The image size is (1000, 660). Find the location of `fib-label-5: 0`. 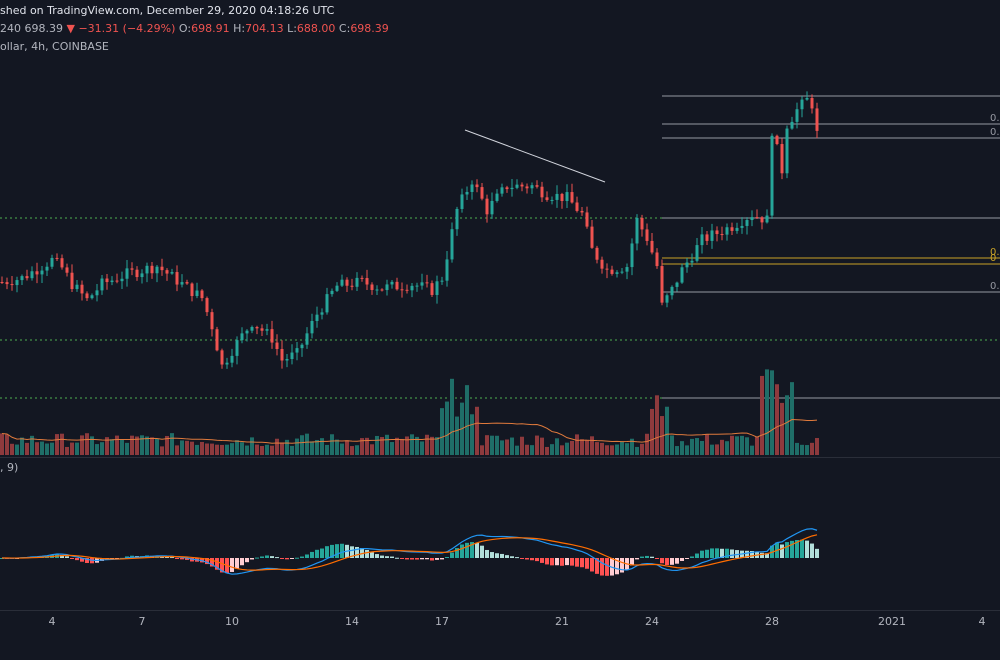

fib-label-5: 0 is located at coordinates (993, 258).